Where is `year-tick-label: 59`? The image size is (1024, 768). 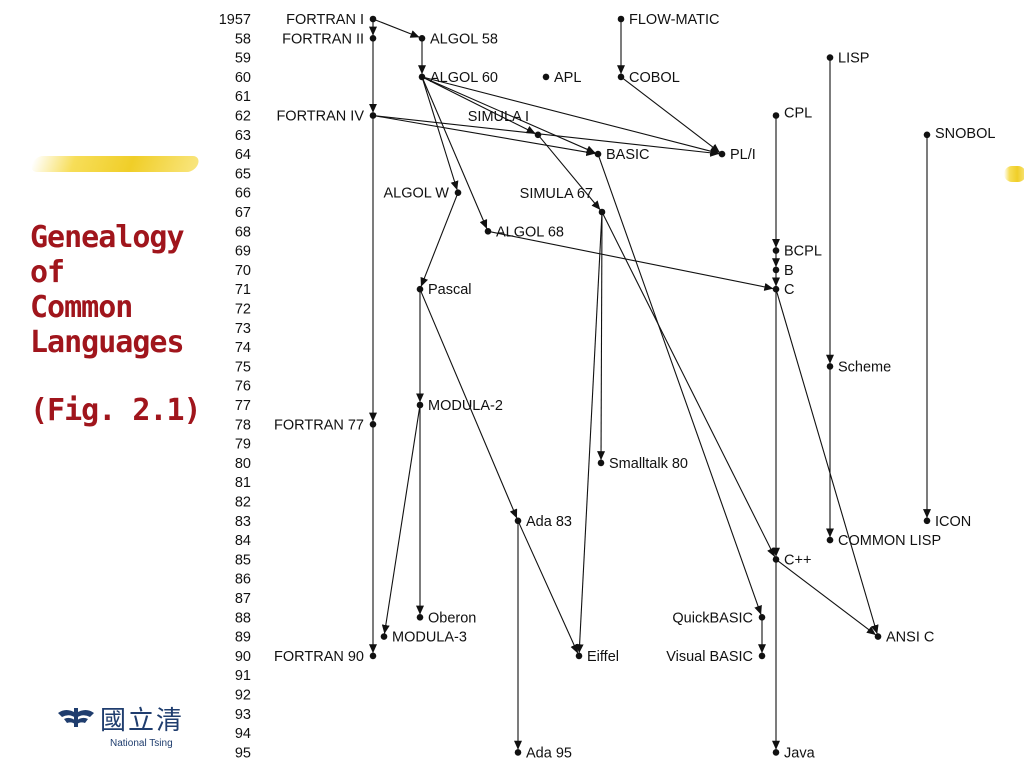 year-tick-label: 59 is located at coordinates (243, 59).